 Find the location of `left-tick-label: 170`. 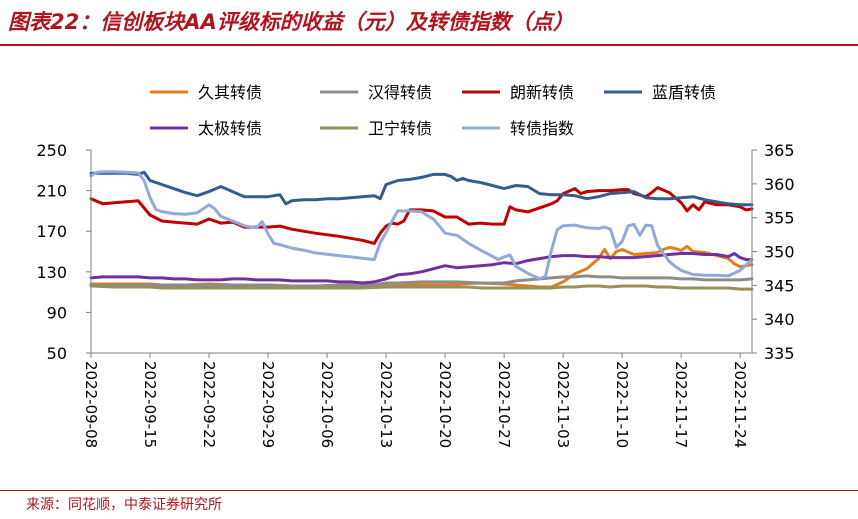

left-tick-label: 170 is located at coordinates (51, 231).